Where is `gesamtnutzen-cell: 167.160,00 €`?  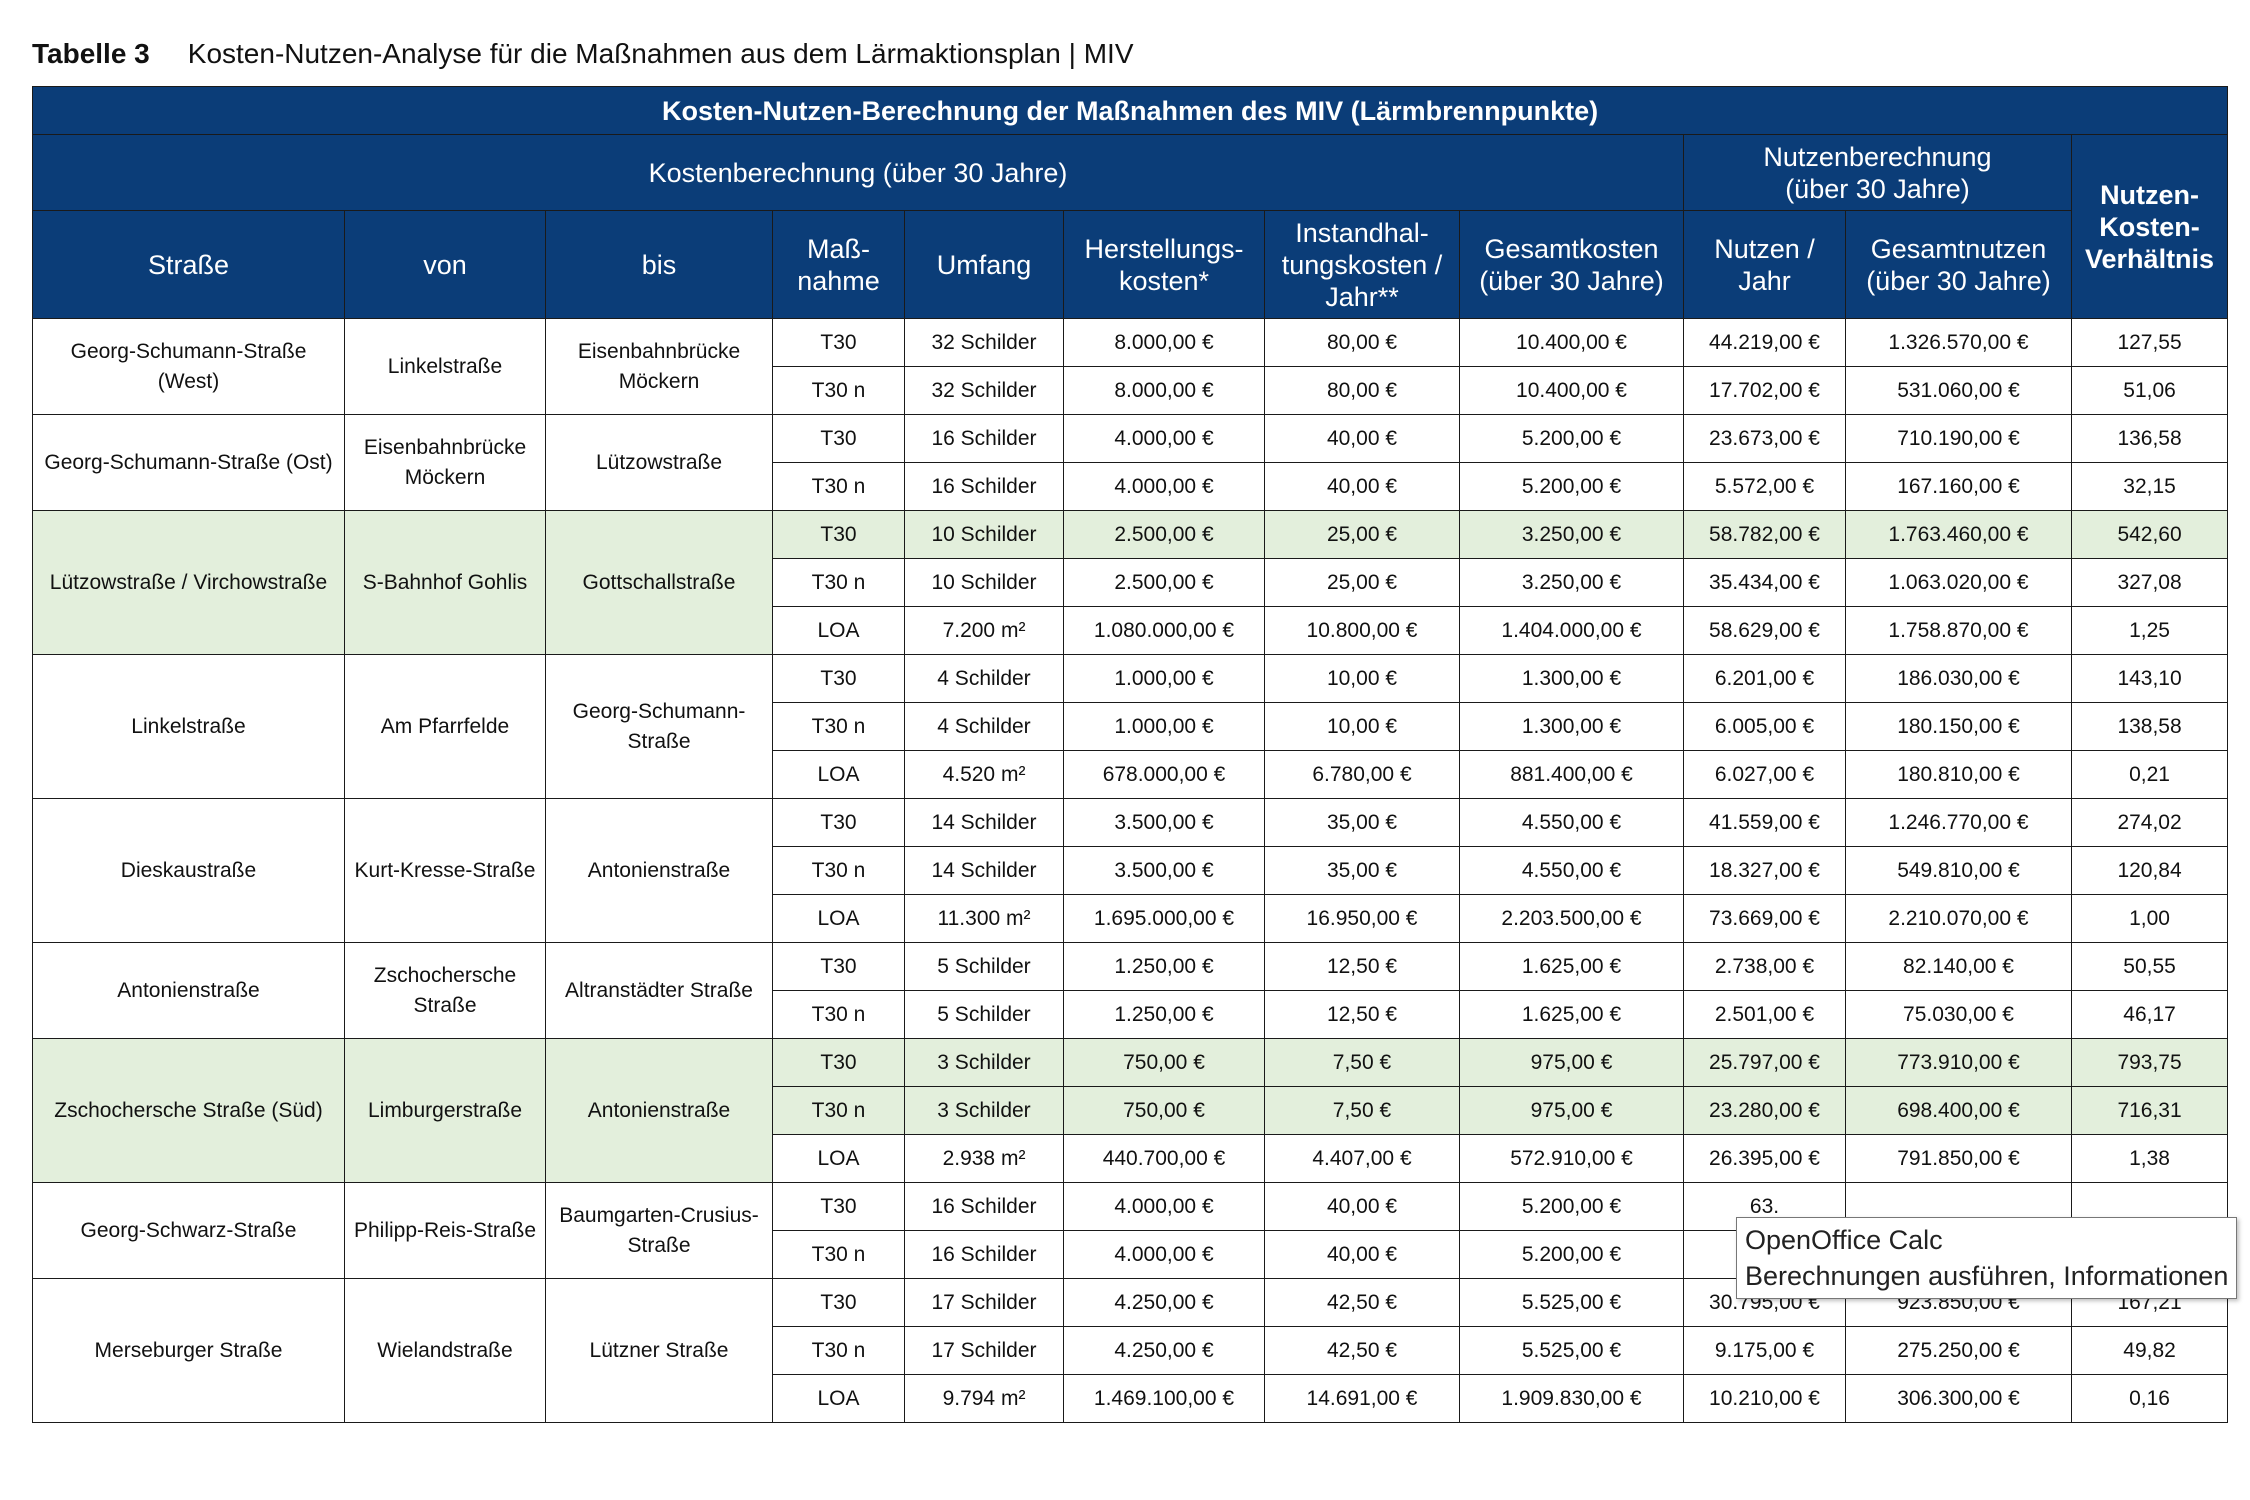
gesamtnutzen-cell: 167.160,00 € is located at coordinates (1958, 486).